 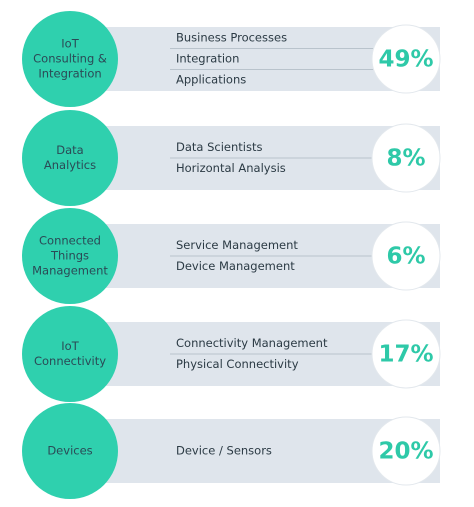 What do you see at coordinates (237, 364) in the screenshot?
I see `subitem: Physical Connectivity` at bounding box center [237, 364].